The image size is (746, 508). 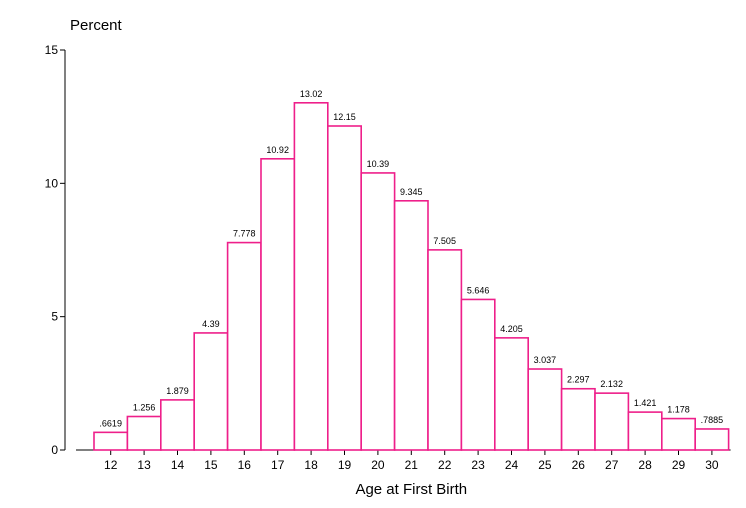 What do you see at coordinates (512, 465) in the screenshot?
I see `x-tick-label: 24` at bounding box center [512, 465].